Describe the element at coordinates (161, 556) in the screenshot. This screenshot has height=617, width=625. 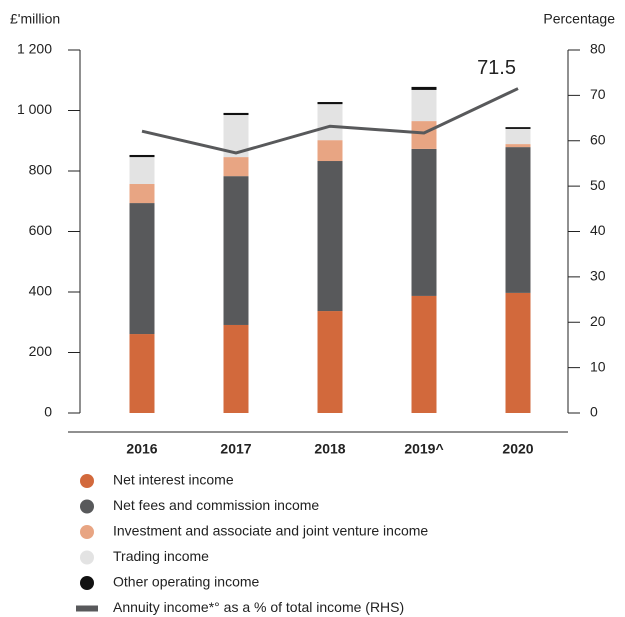
I see `legend-label: Trading income` at that location.